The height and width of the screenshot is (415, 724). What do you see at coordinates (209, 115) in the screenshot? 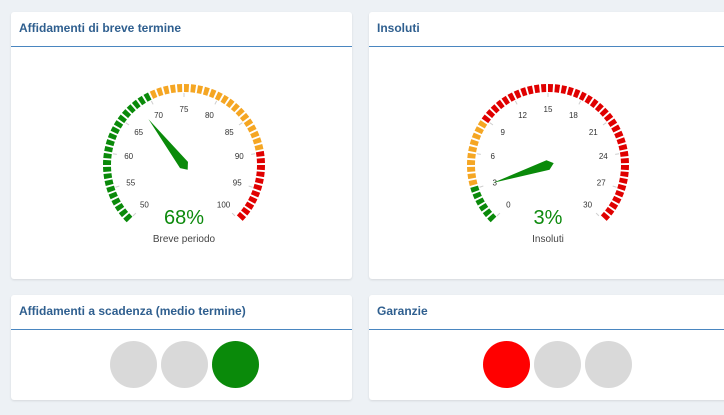
I see `gauge-tick-label: 80` at bounding box center [209, 115].